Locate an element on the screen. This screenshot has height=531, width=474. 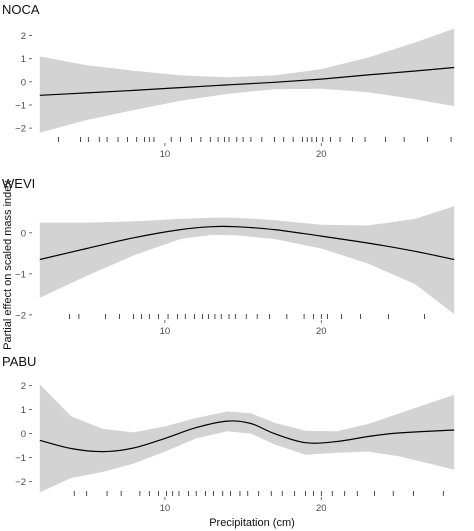
shared-x-axis-label: Precipitation (cm) is located at coordinates (252, 523).